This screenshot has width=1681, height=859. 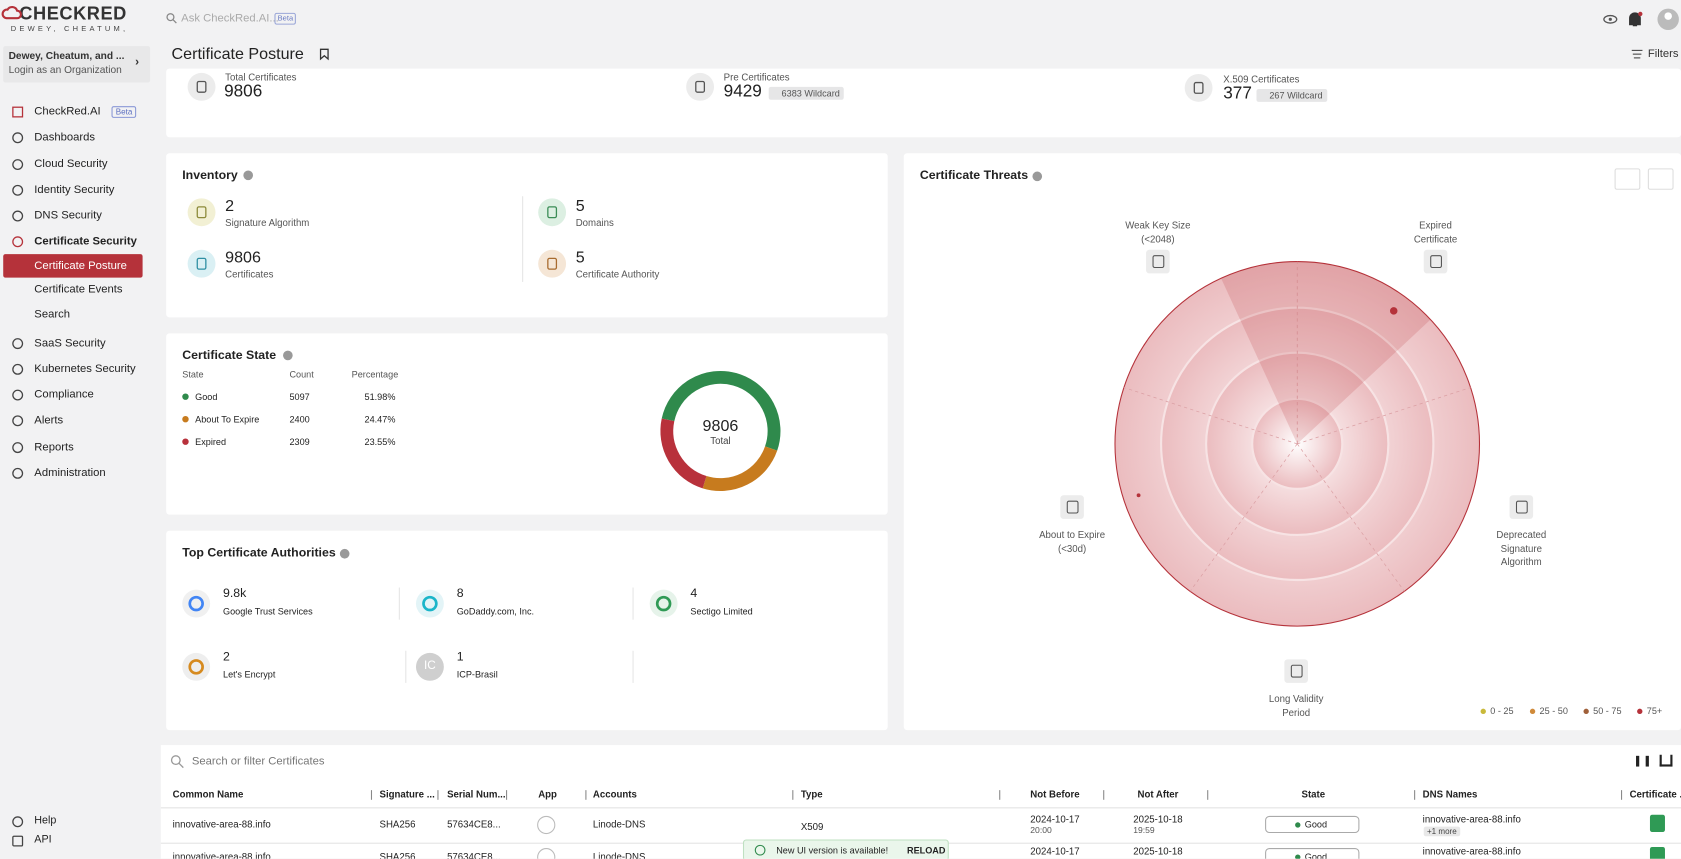 I want to click on nav-item: Kubernetes Security, so click(x=85, y=369).